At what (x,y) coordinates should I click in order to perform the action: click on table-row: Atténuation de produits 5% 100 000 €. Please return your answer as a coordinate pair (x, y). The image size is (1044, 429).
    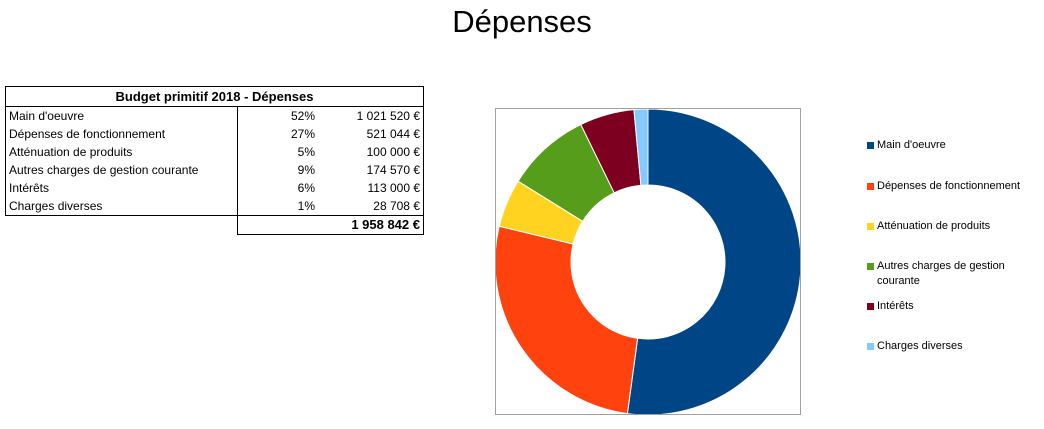
    Looking at the image, I should click on (214, 152).